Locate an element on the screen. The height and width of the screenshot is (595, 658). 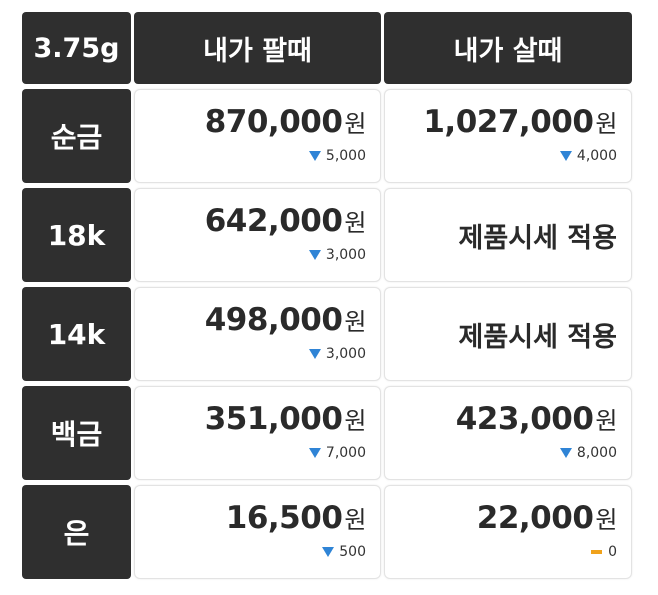
no-change-dash-icon is located at coordinates (597, 552).